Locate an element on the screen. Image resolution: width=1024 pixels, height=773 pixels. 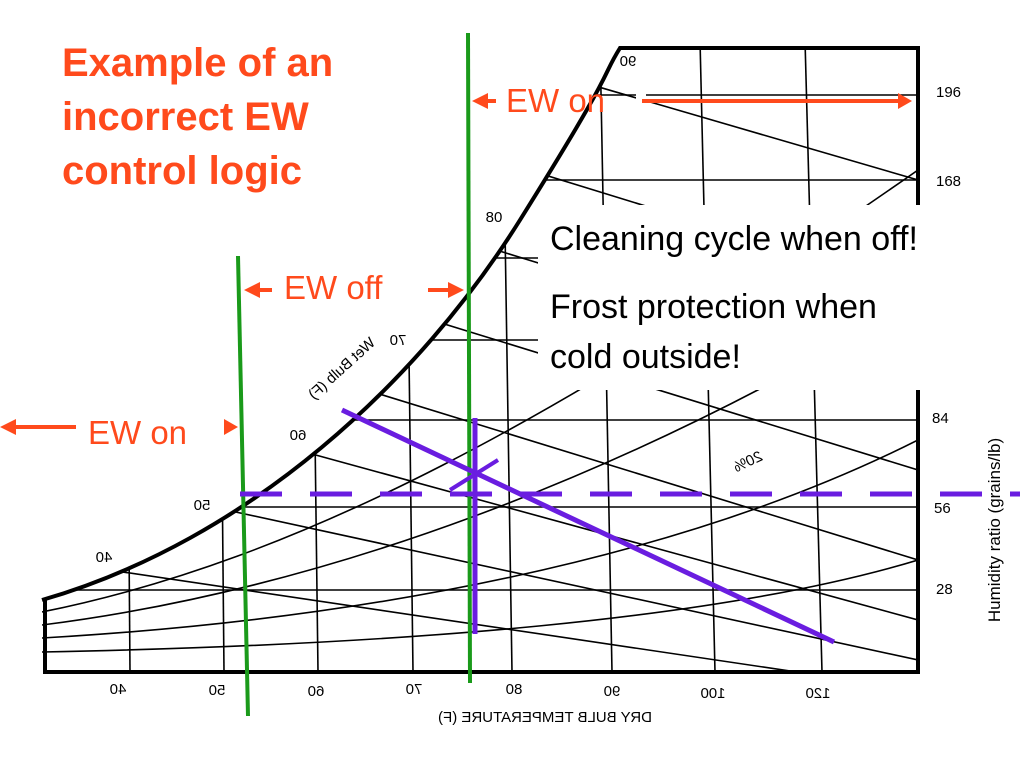
tick-label: 28 is located at coordinates (944, 589).